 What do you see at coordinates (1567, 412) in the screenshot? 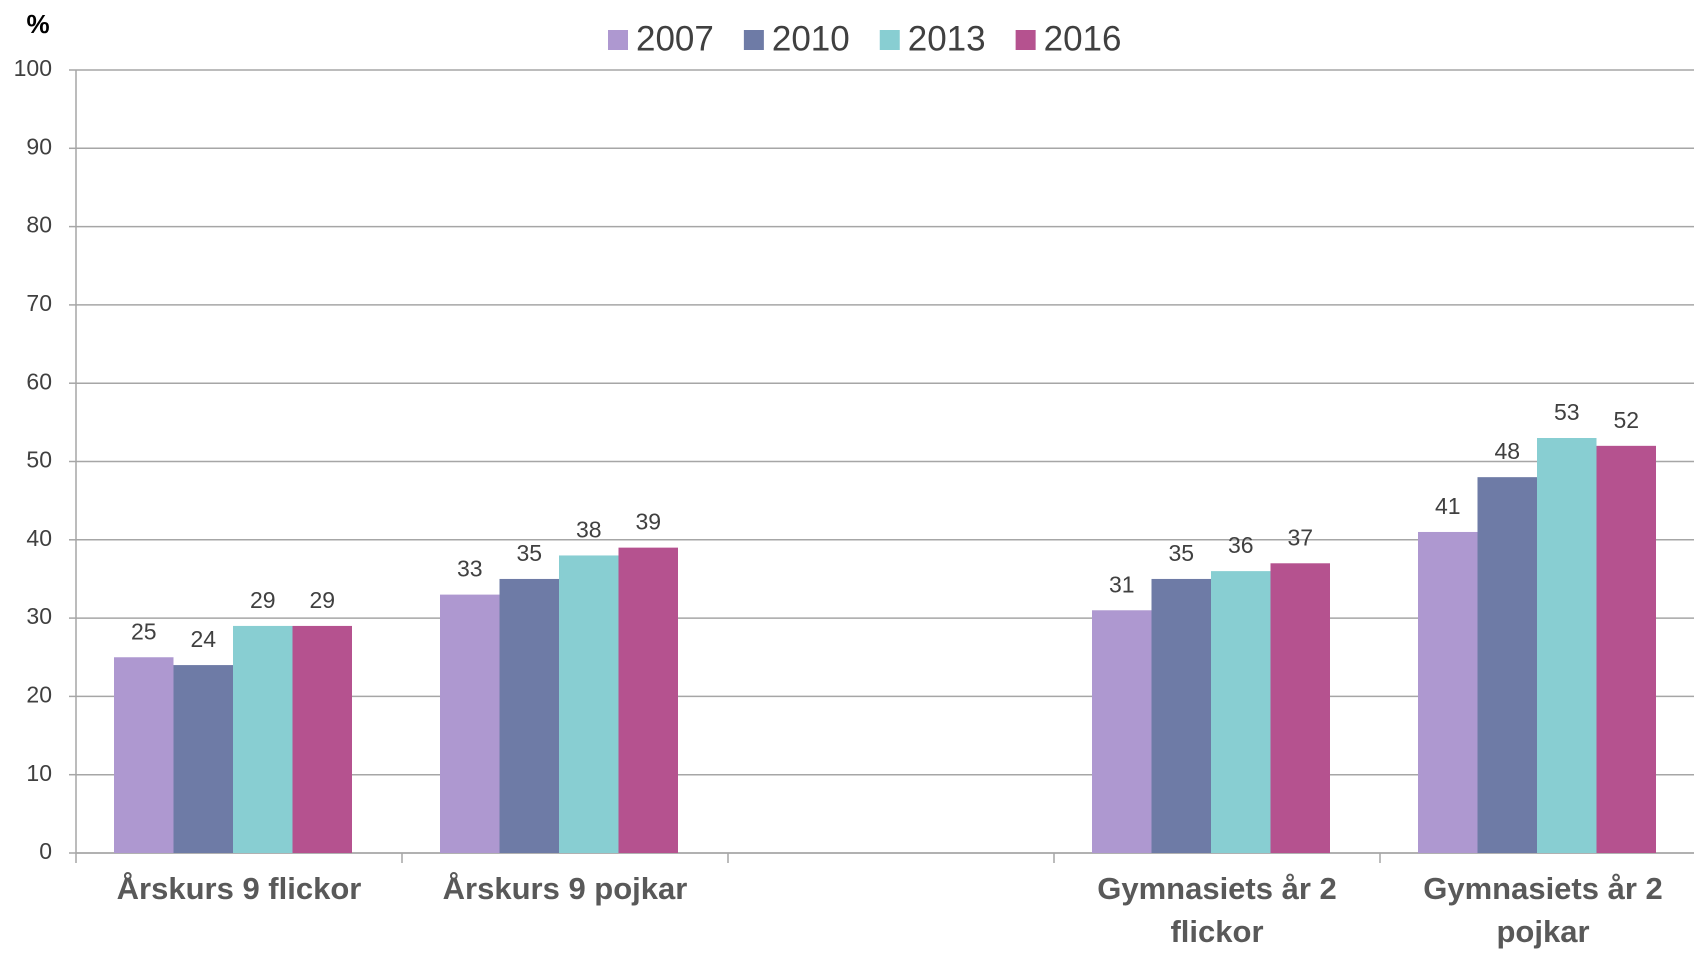
I see `data-label: 53` at bounding box center [1567, 412].